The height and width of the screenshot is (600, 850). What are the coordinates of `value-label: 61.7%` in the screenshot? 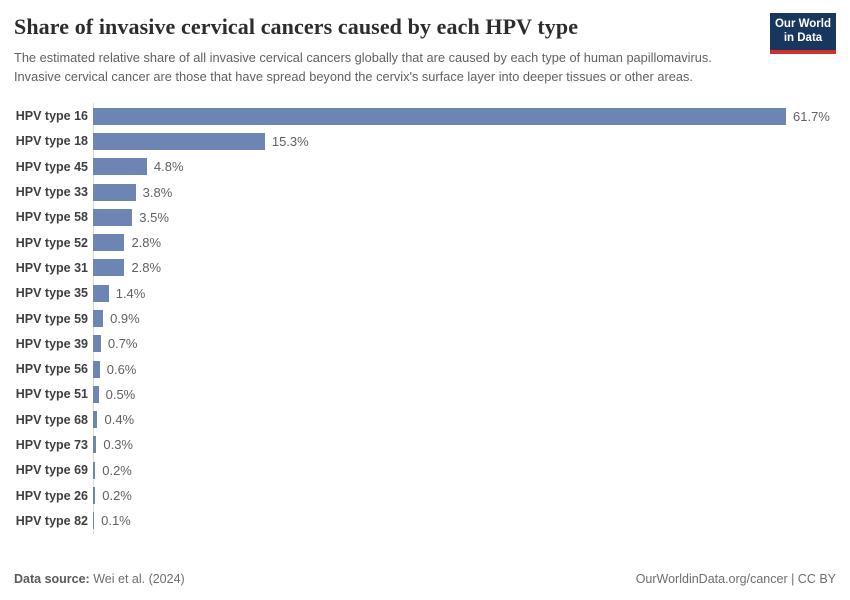 It's located at (811, 116).